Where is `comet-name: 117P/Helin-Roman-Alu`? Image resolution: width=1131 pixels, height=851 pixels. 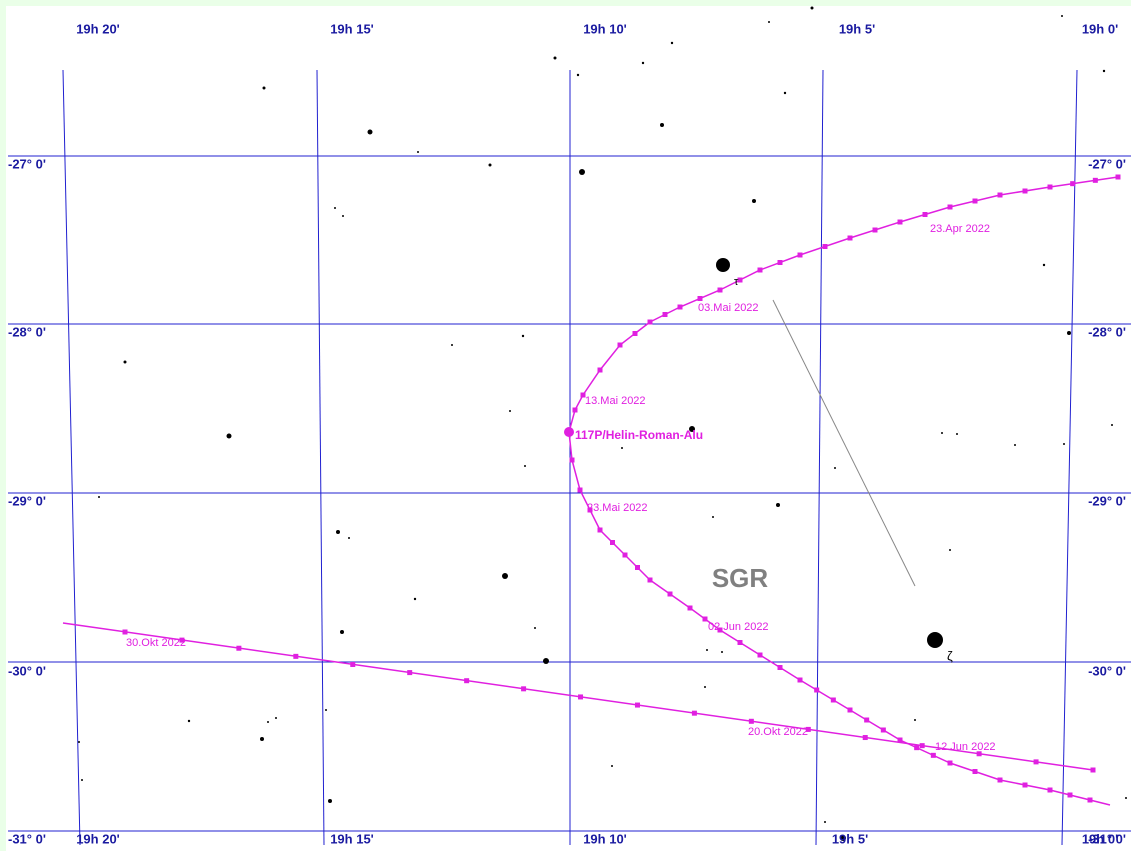 comet-name: 117P/Helin-Roman-Alu is located at coordinates (639, 435).